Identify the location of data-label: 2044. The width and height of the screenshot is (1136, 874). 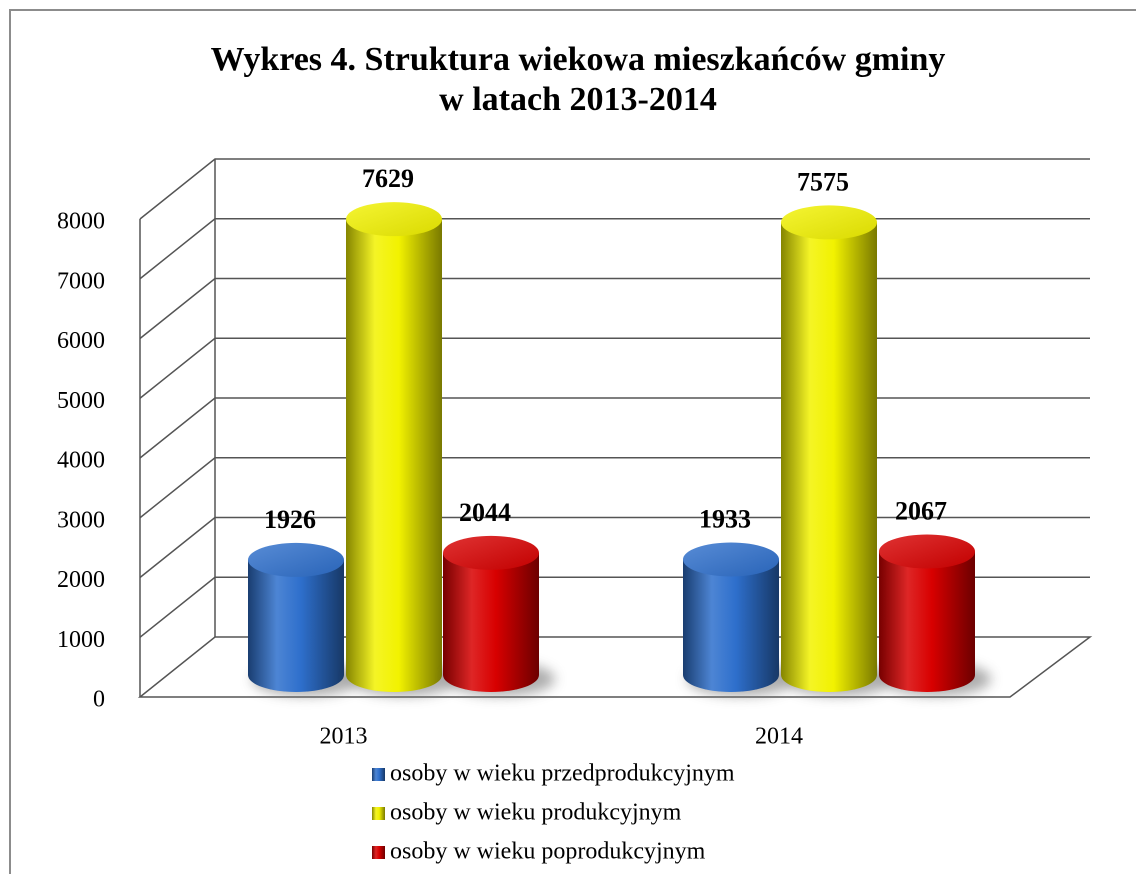
(485, 512).